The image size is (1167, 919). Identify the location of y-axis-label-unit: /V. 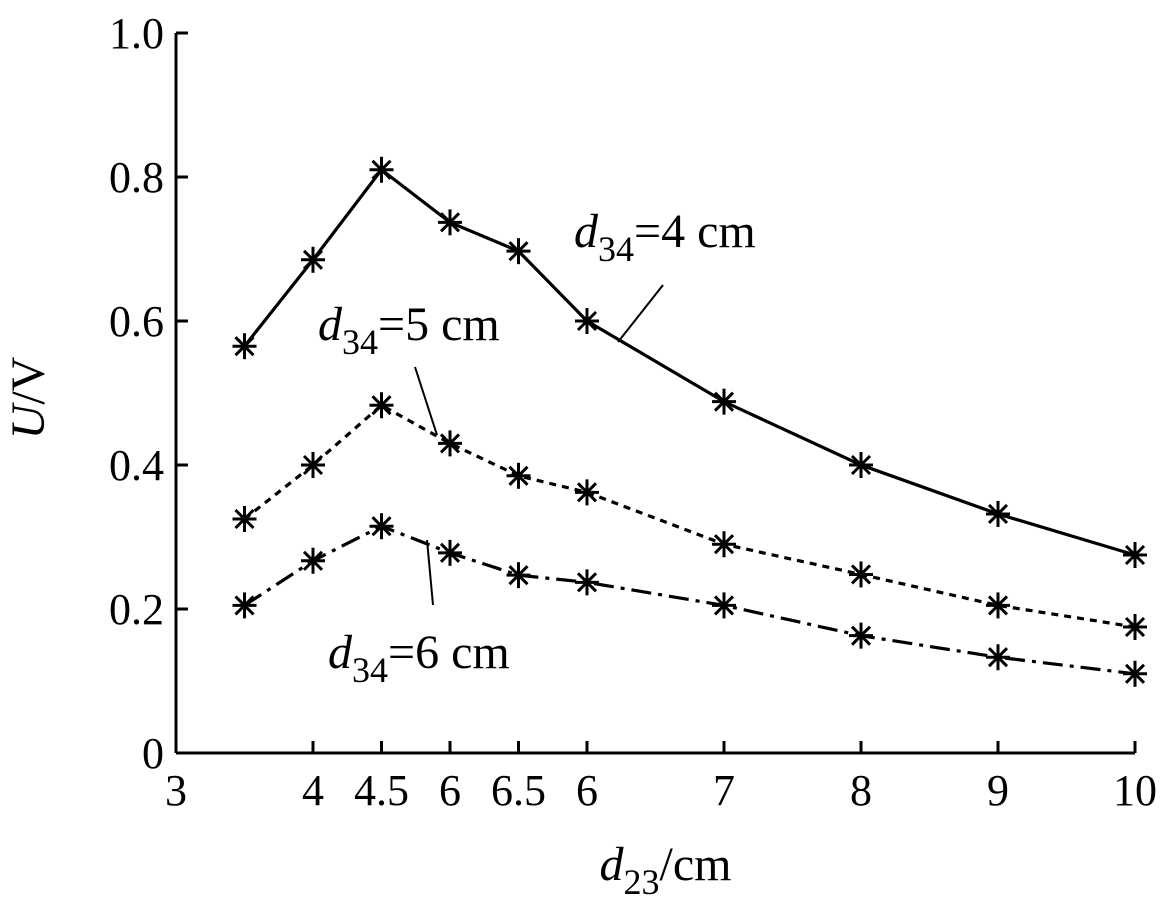
(28, 380).